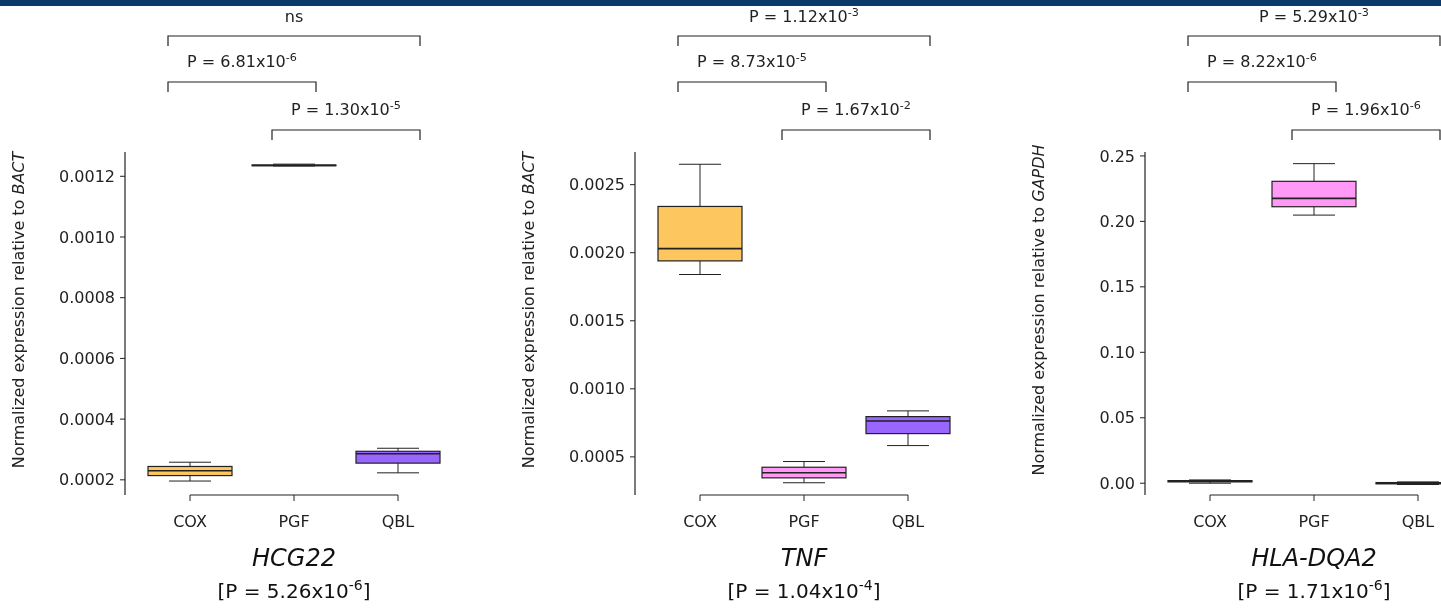  Describe the element at coordinates (856, 108) in the screenshot. I see `text: P = 1.67x10$^{-2}$` at that location.